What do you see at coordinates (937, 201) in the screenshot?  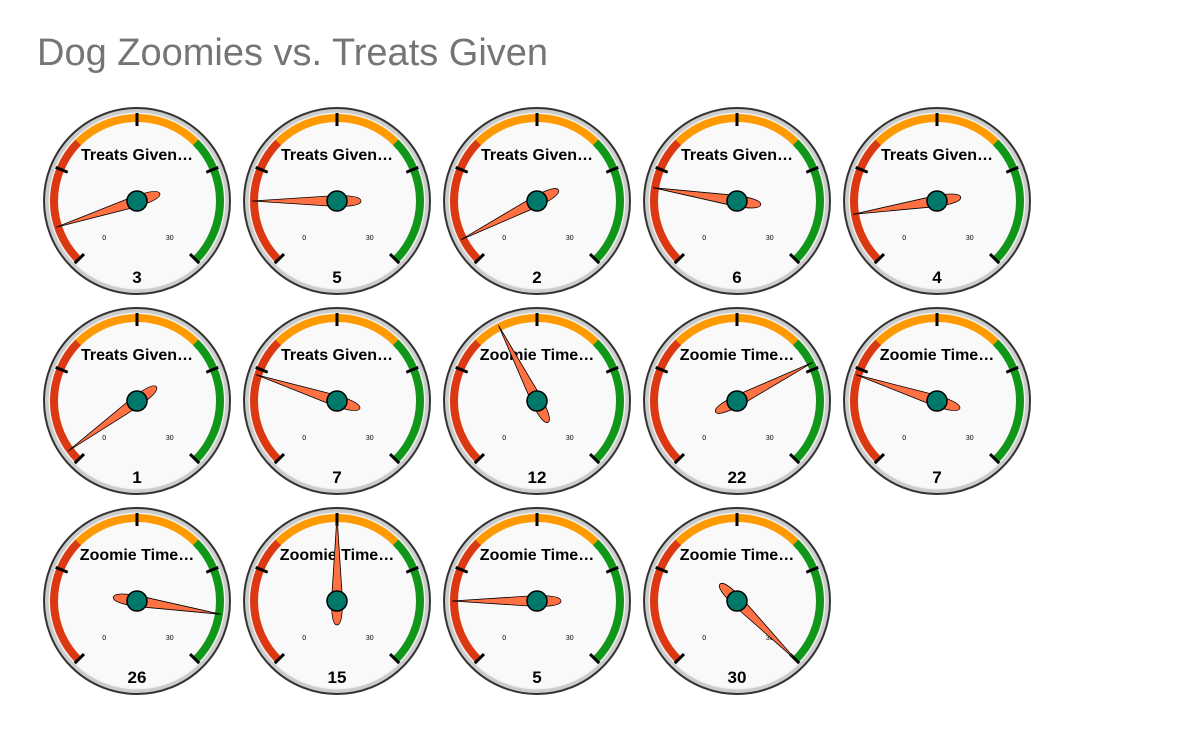 I see `gauge: 0 30 Treats Given… 4` at bounding box center [937, 201].